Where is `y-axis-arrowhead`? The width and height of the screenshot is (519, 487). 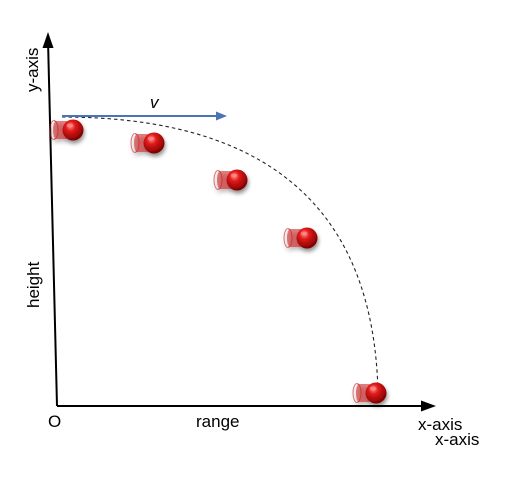 y-axis-arrowhead is located at coordinates (48, 40).